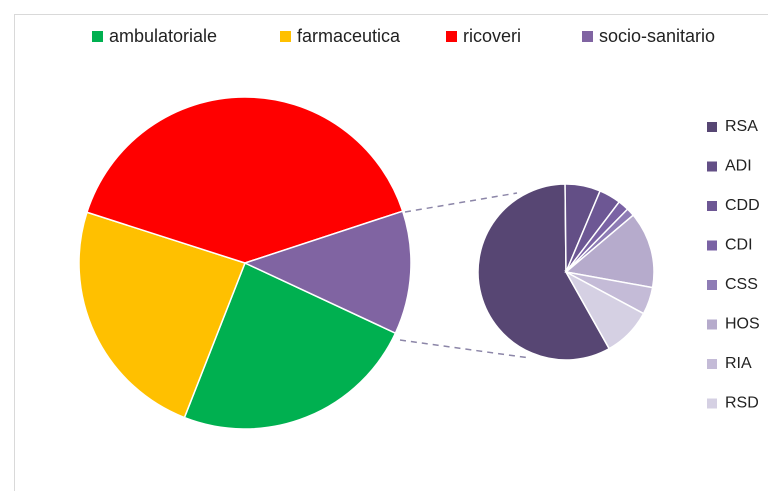  What do you see at coordinates (741, 126) in the screenshot?
I see `legend-label: RSA` at bounding box center [741, 126].